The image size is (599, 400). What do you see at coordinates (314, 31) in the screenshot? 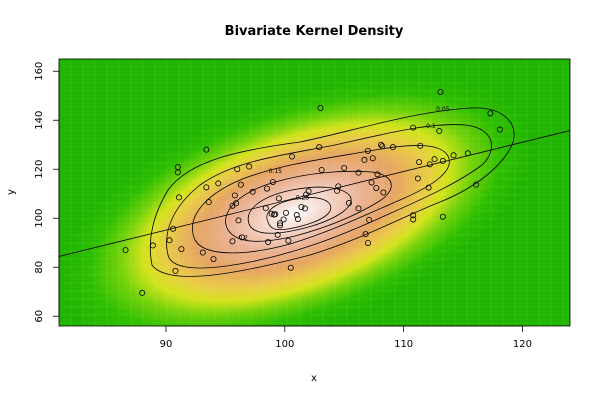
I see `chart-title: Bivariate Kernel Density` at bounding box center [314, 31].